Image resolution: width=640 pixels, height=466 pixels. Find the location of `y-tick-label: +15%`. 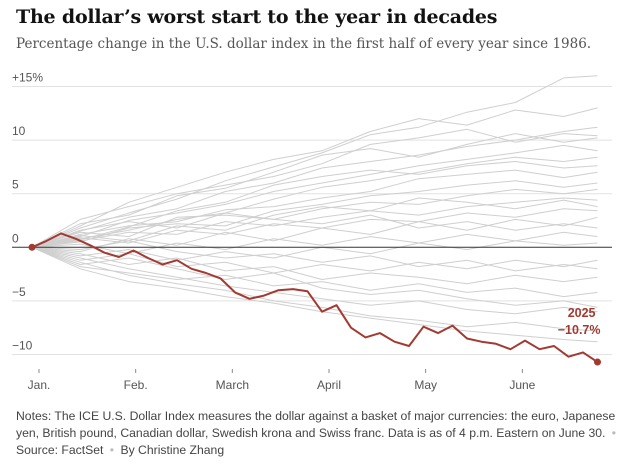

y-tick-label: +15% is located at coordinates (27, 77).